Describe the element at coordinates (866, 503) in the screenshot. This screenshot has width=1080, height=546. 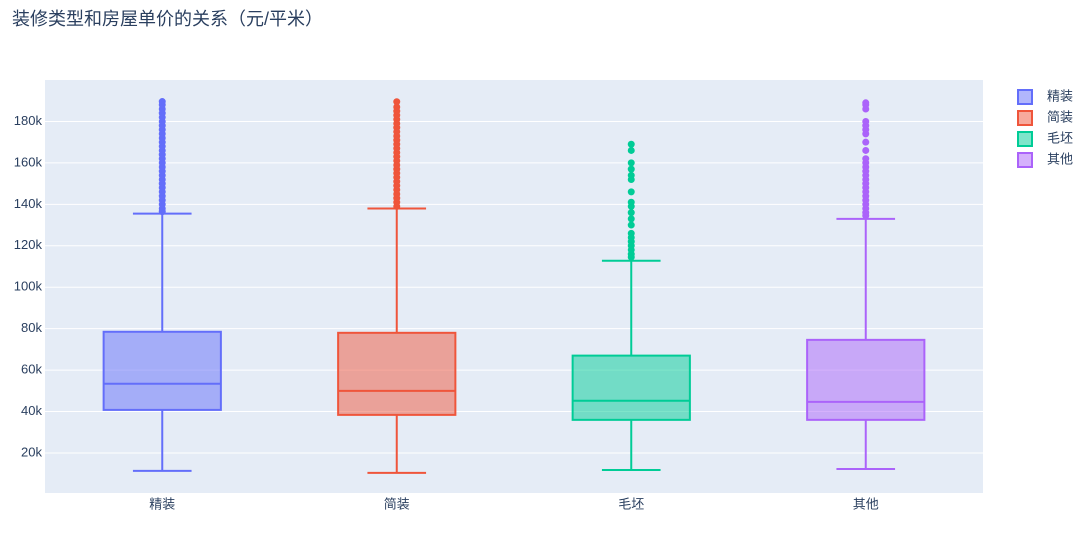
I see `x-tick-label: 其他` at that location.